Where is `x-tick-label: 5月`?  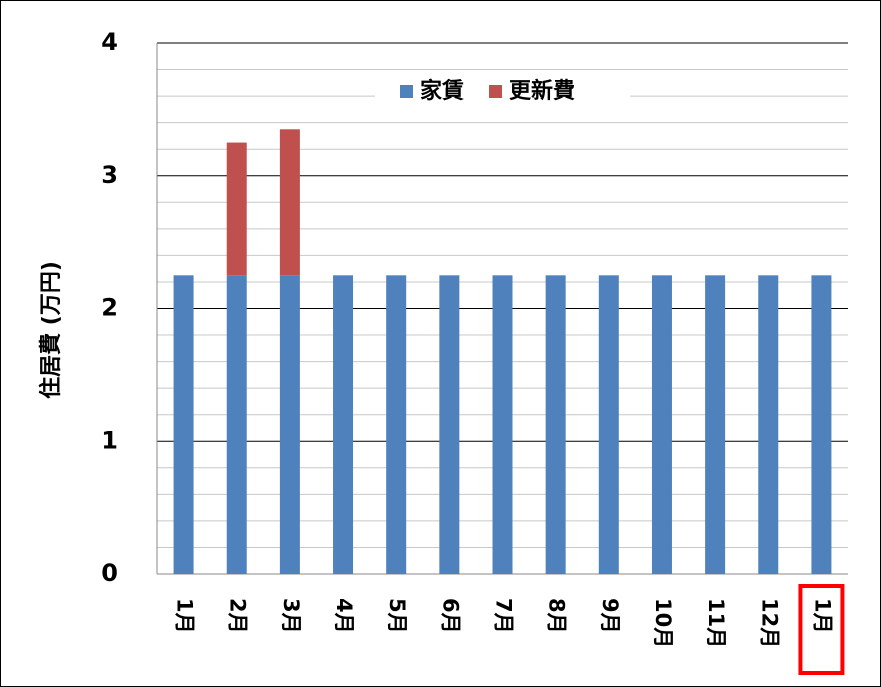
x-tick-label: 5月 is located at coordinates (397, 616).